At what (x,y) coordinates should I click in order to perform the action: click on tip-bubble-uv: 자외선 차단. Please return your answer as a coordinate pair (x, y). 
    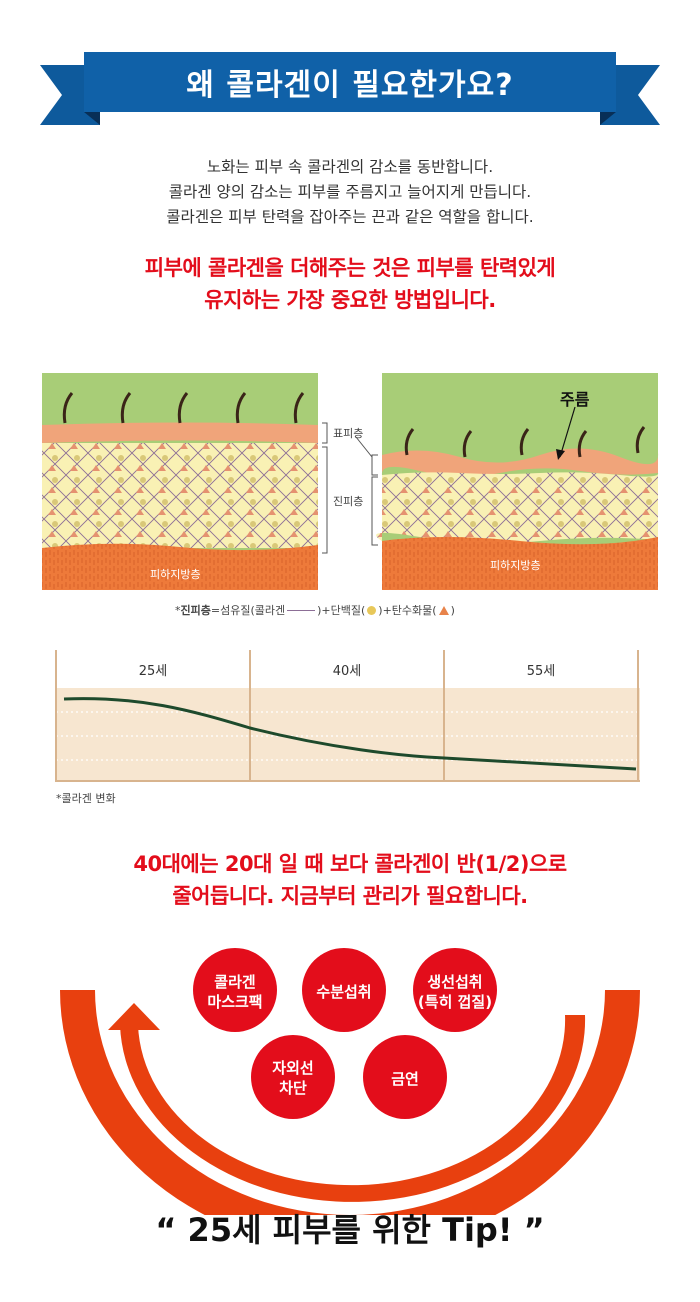
    Looking at the image, I should click on (293, 1077).